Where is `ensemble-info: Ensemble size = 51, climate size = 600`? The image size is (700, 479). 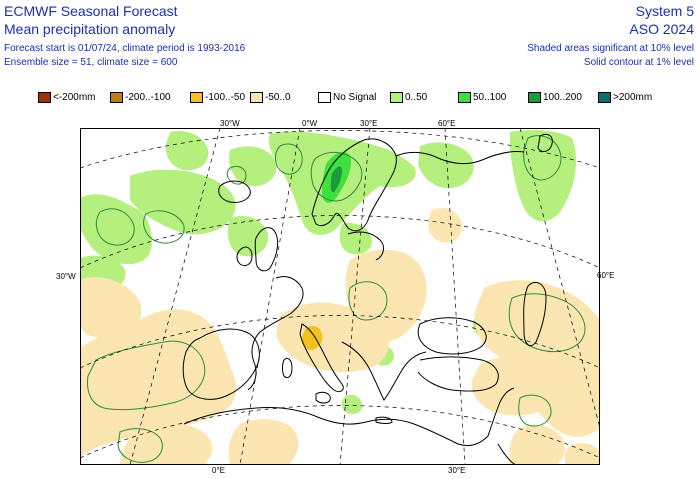 ensemble-info: Ensemble size = 51, climate size = 600 is located at coordinates (91, 62).